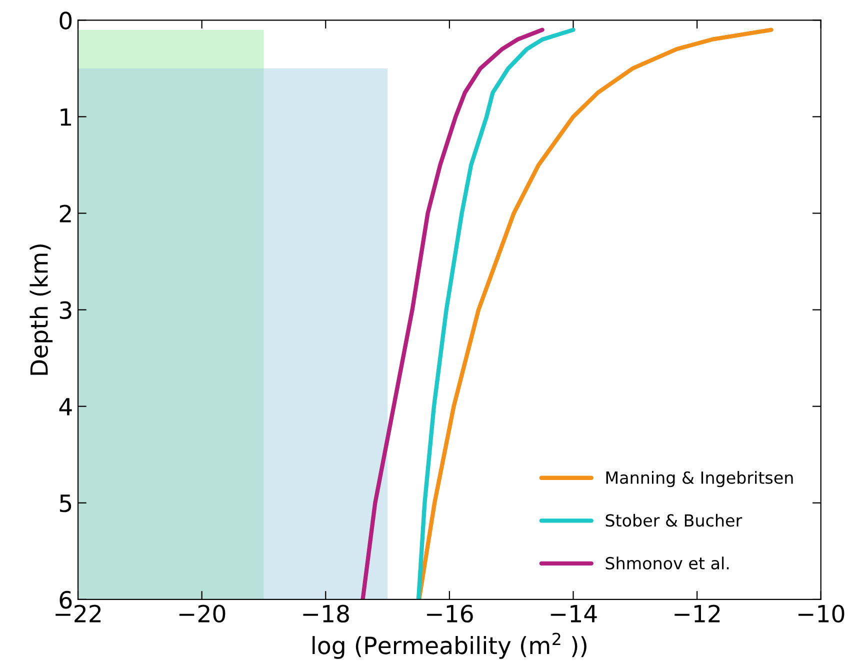 This screenshot has width=848, height=672. Describe the element at coordinates (821, 613) in the screenshot. I see `x-tick-label: −10` at that location.